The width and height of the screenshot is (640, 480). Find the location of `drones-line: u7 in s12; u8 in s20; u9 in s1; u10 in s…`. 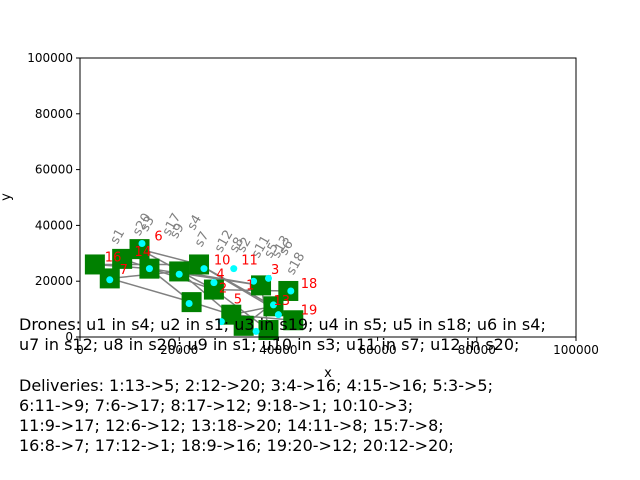

drones-line: u7 in s12; u8 in s20; u9 in s1; u10 in s… is located at coordinates (269, 344).